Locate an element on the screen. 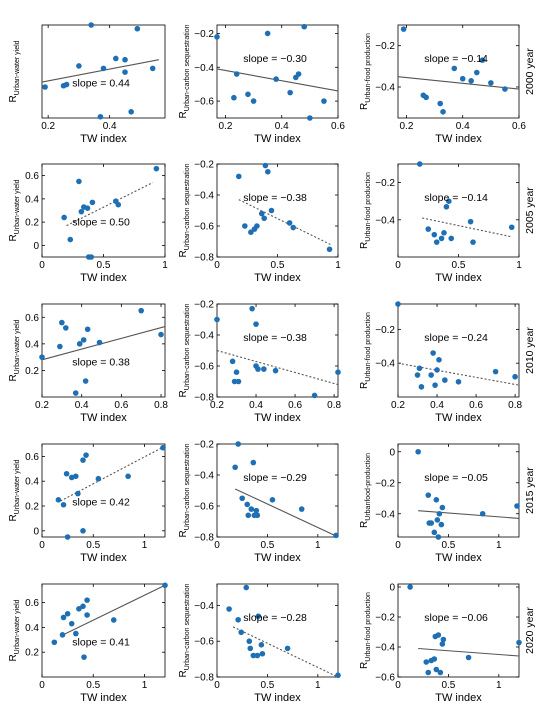 The width and height of the screenshot is (550, 715). axes-box is located at coordinates (103, 490).